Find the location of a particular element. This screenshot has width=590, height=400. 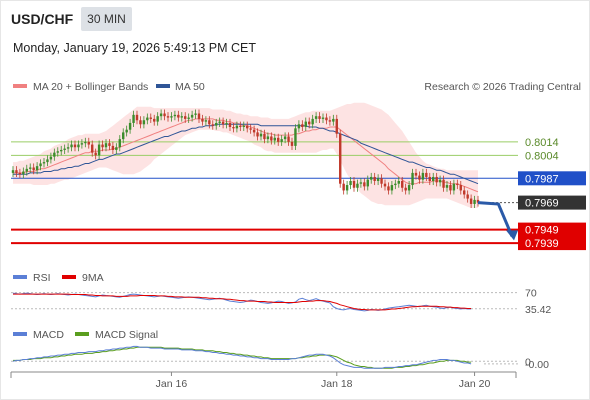

credit-label: Research © 2026 Trading Central is located at coordinates (502, 87).